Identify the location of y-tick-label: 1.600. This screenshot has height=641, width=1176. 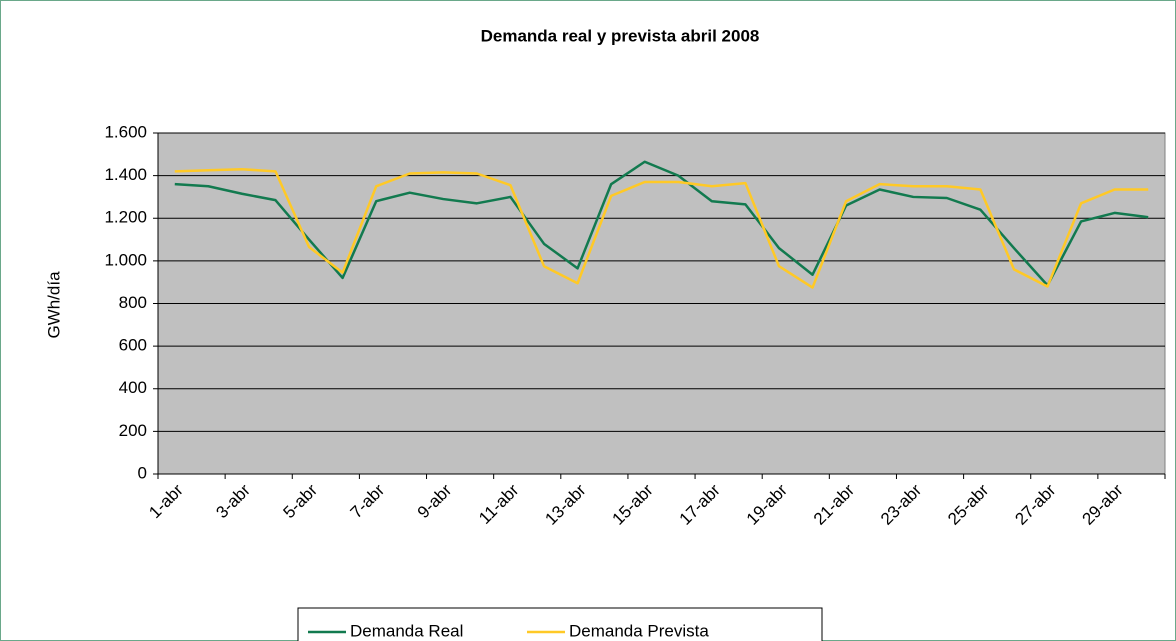
(125, 131).